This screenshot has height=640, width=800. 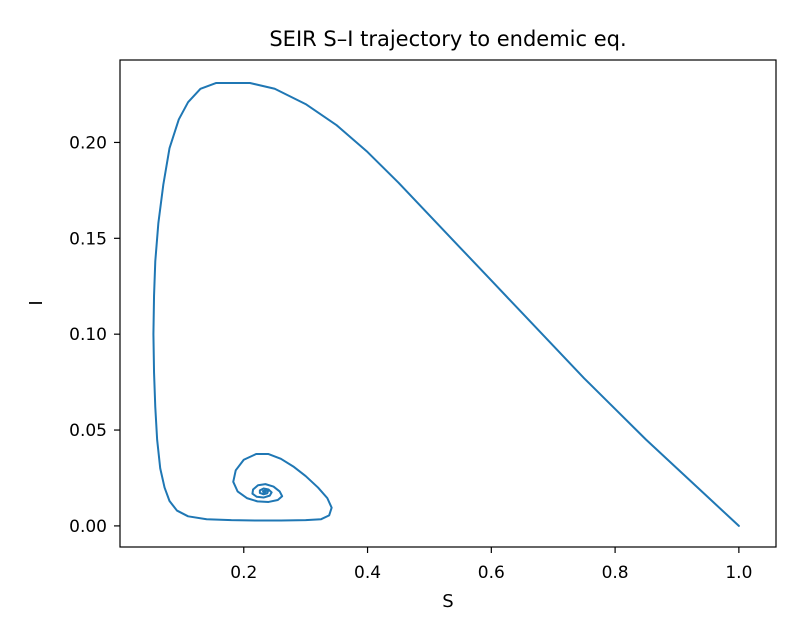 I want to click on x-tick-label-0: 0.2, so click(x=243, y=573).